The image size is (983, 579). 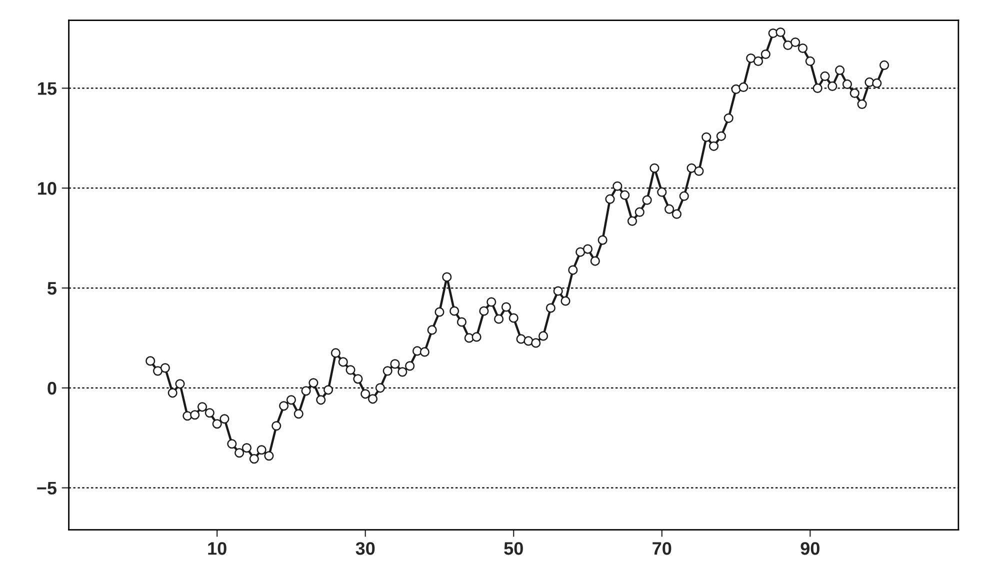 I want to click on x-tick-label: 70, so click(x=662, y=548).